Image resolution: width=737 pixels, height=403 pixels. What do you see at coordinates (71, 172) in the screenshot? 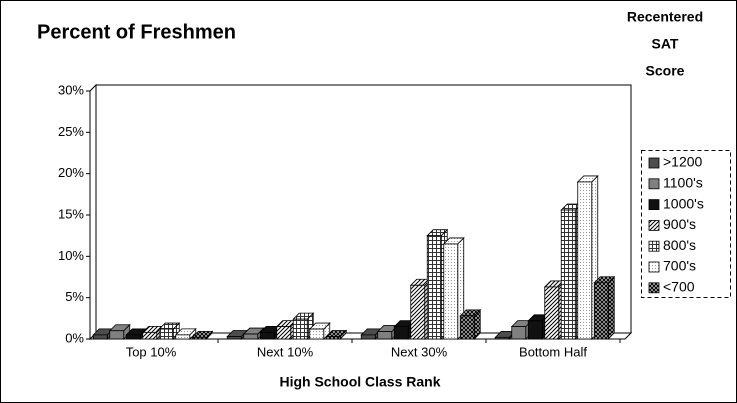
I see `y-tick-label: 20%` at bounding box center [71, 172].